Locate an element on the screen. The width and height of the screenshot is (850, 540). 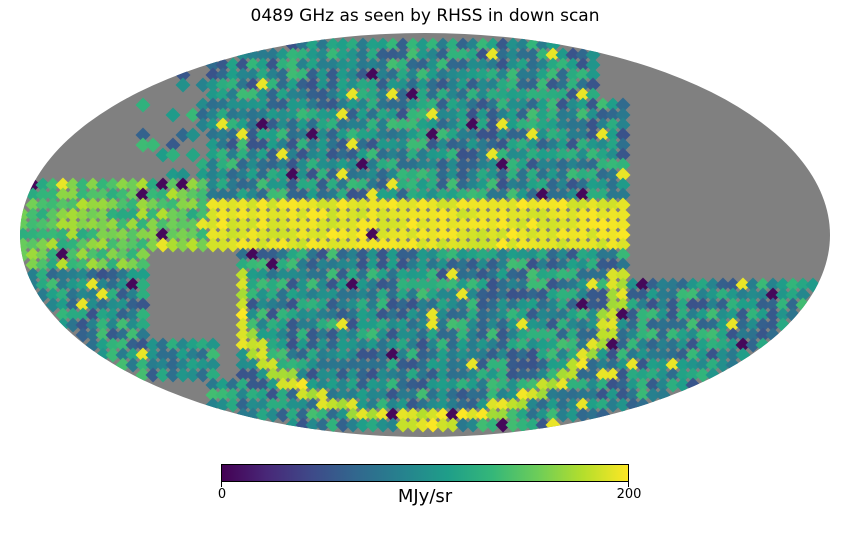
colorbar-unit-label: MJy/sr is located at coordinates (425, 496).